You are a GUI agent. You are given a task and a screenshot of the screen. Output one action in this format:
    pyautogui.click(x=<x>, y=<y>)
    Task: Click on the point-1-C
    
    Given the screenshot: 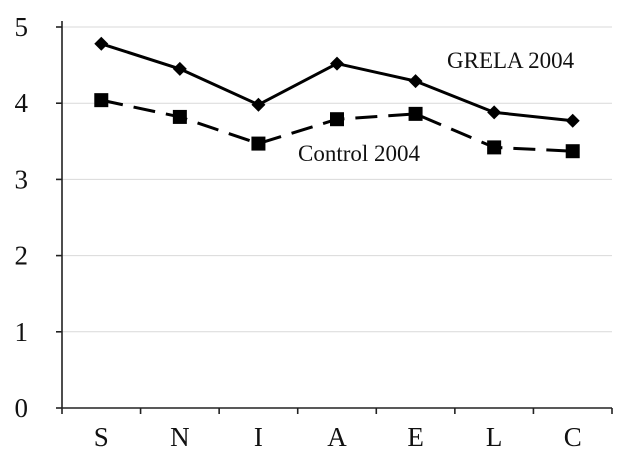 What is the action you would take?
    pyautogui.click(x=572, y=151)
    